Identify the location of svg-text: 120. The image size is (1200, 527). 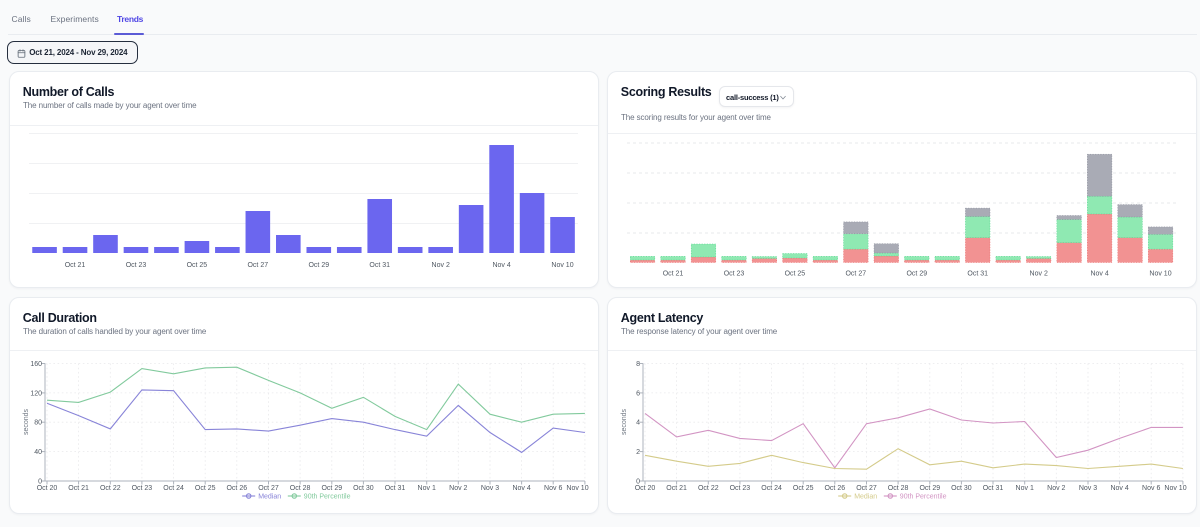
(36, 393).